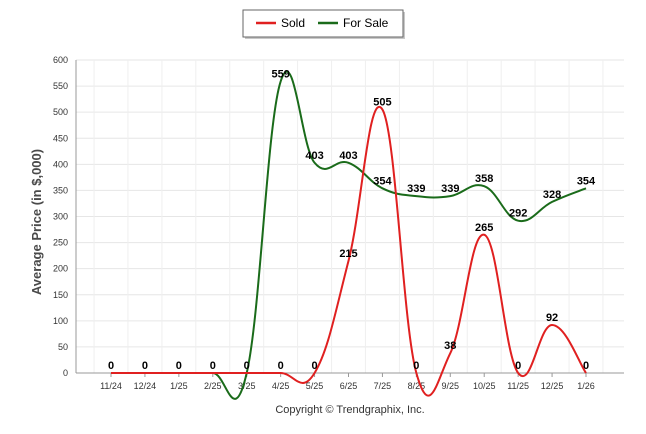 The width and height of the screenshot is (646, 434). I want to click on y-tick-label: 200, so click(60, 269).